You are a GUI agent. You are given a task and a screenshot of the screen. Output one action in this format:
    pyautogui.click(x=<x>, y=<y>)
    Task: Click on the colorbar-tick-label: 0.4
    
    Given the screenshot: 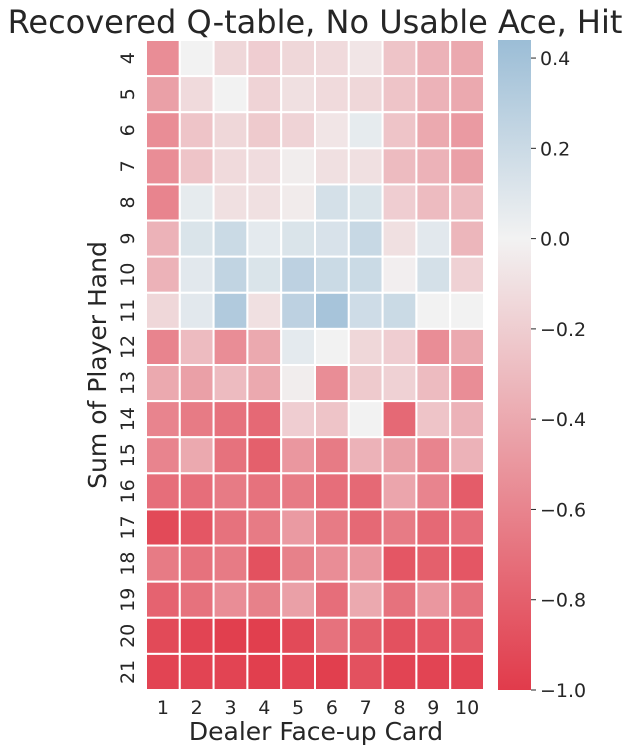 What is the action you would take?
    pyautogui.click(x=555, y=59)
    